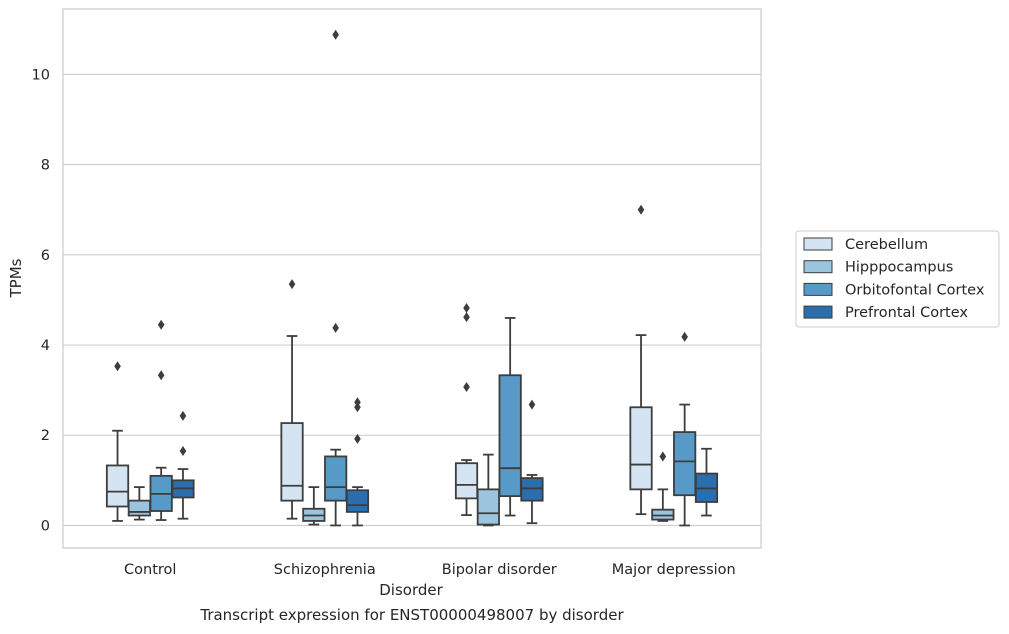 Image resolution: width=1009 pixels, height=634 pixels. What do you see at coordinates (915, 290) in the screenshot?
I see `legend-label: Orbitofontal Cortex` at bounding box center [915, 290].